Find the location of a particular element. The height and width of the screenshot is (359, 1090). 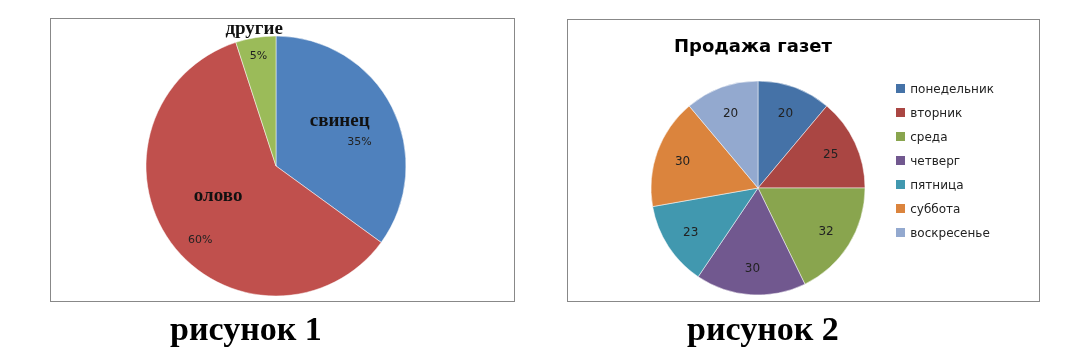

legend-label: четверг is located at coordinates (935, 161).